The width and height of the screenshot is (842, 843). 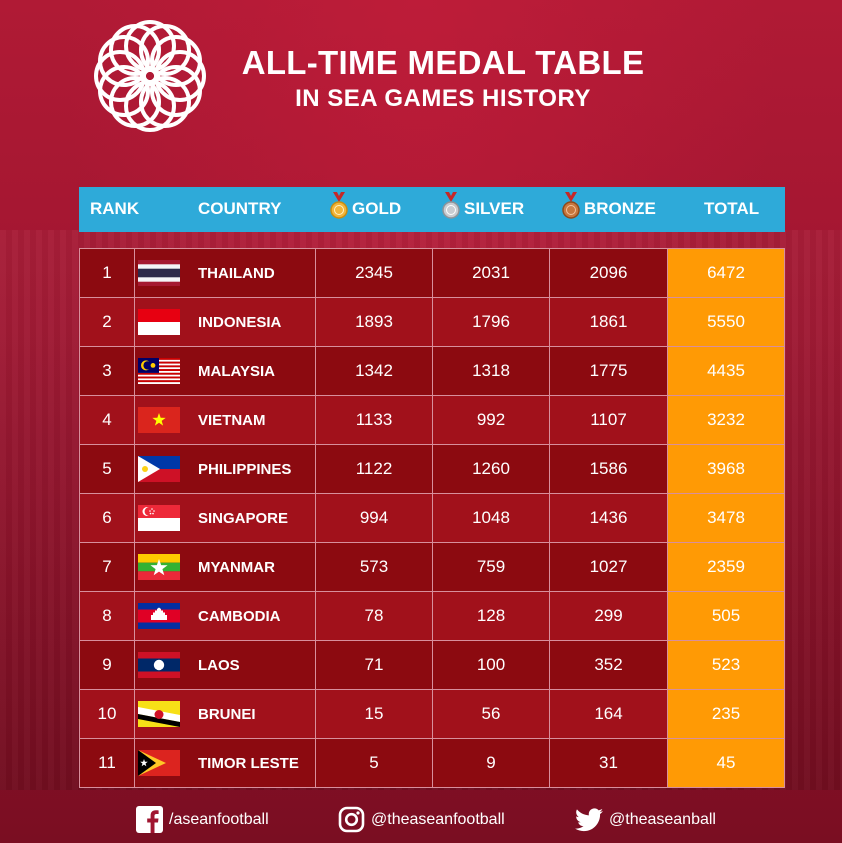 What do you see at coordinates (107, 665) in the screenshot?
I see `rank-cell: 9` at bounding box center [107, 665].